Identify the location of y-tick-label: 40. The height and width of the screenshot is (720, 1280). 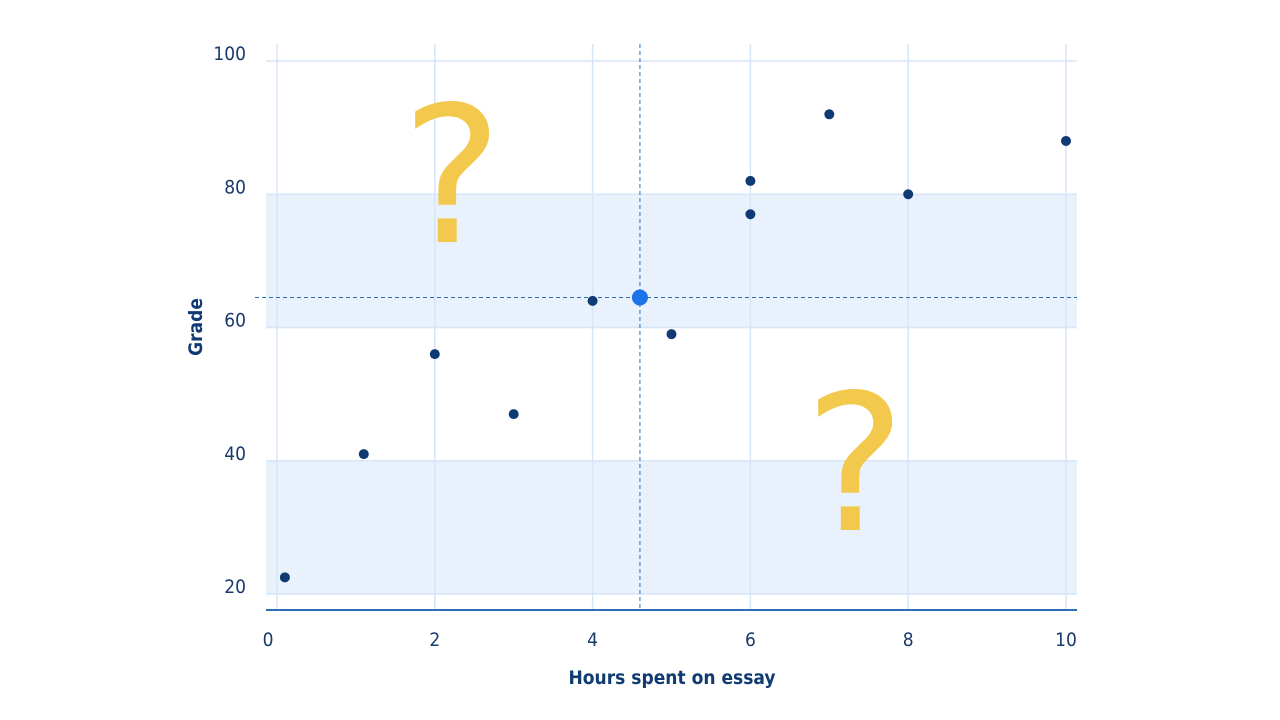
(235, 454).